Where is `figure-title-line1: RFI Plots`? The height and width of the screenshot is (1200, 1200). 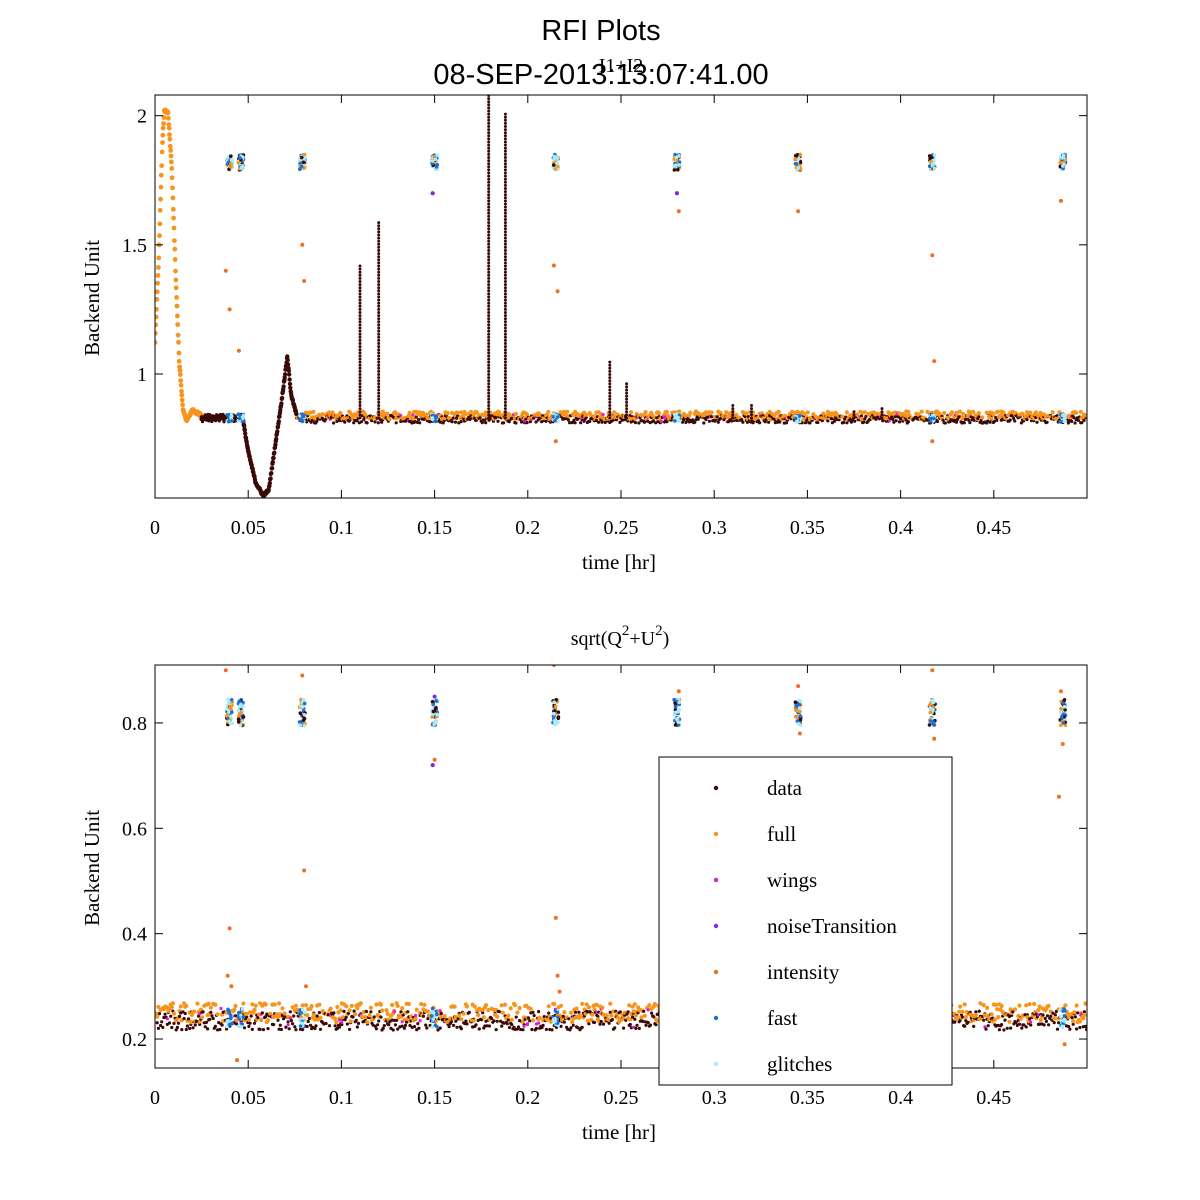
figure-title-line1: RFI Plots is located at coordinates (600, 31).